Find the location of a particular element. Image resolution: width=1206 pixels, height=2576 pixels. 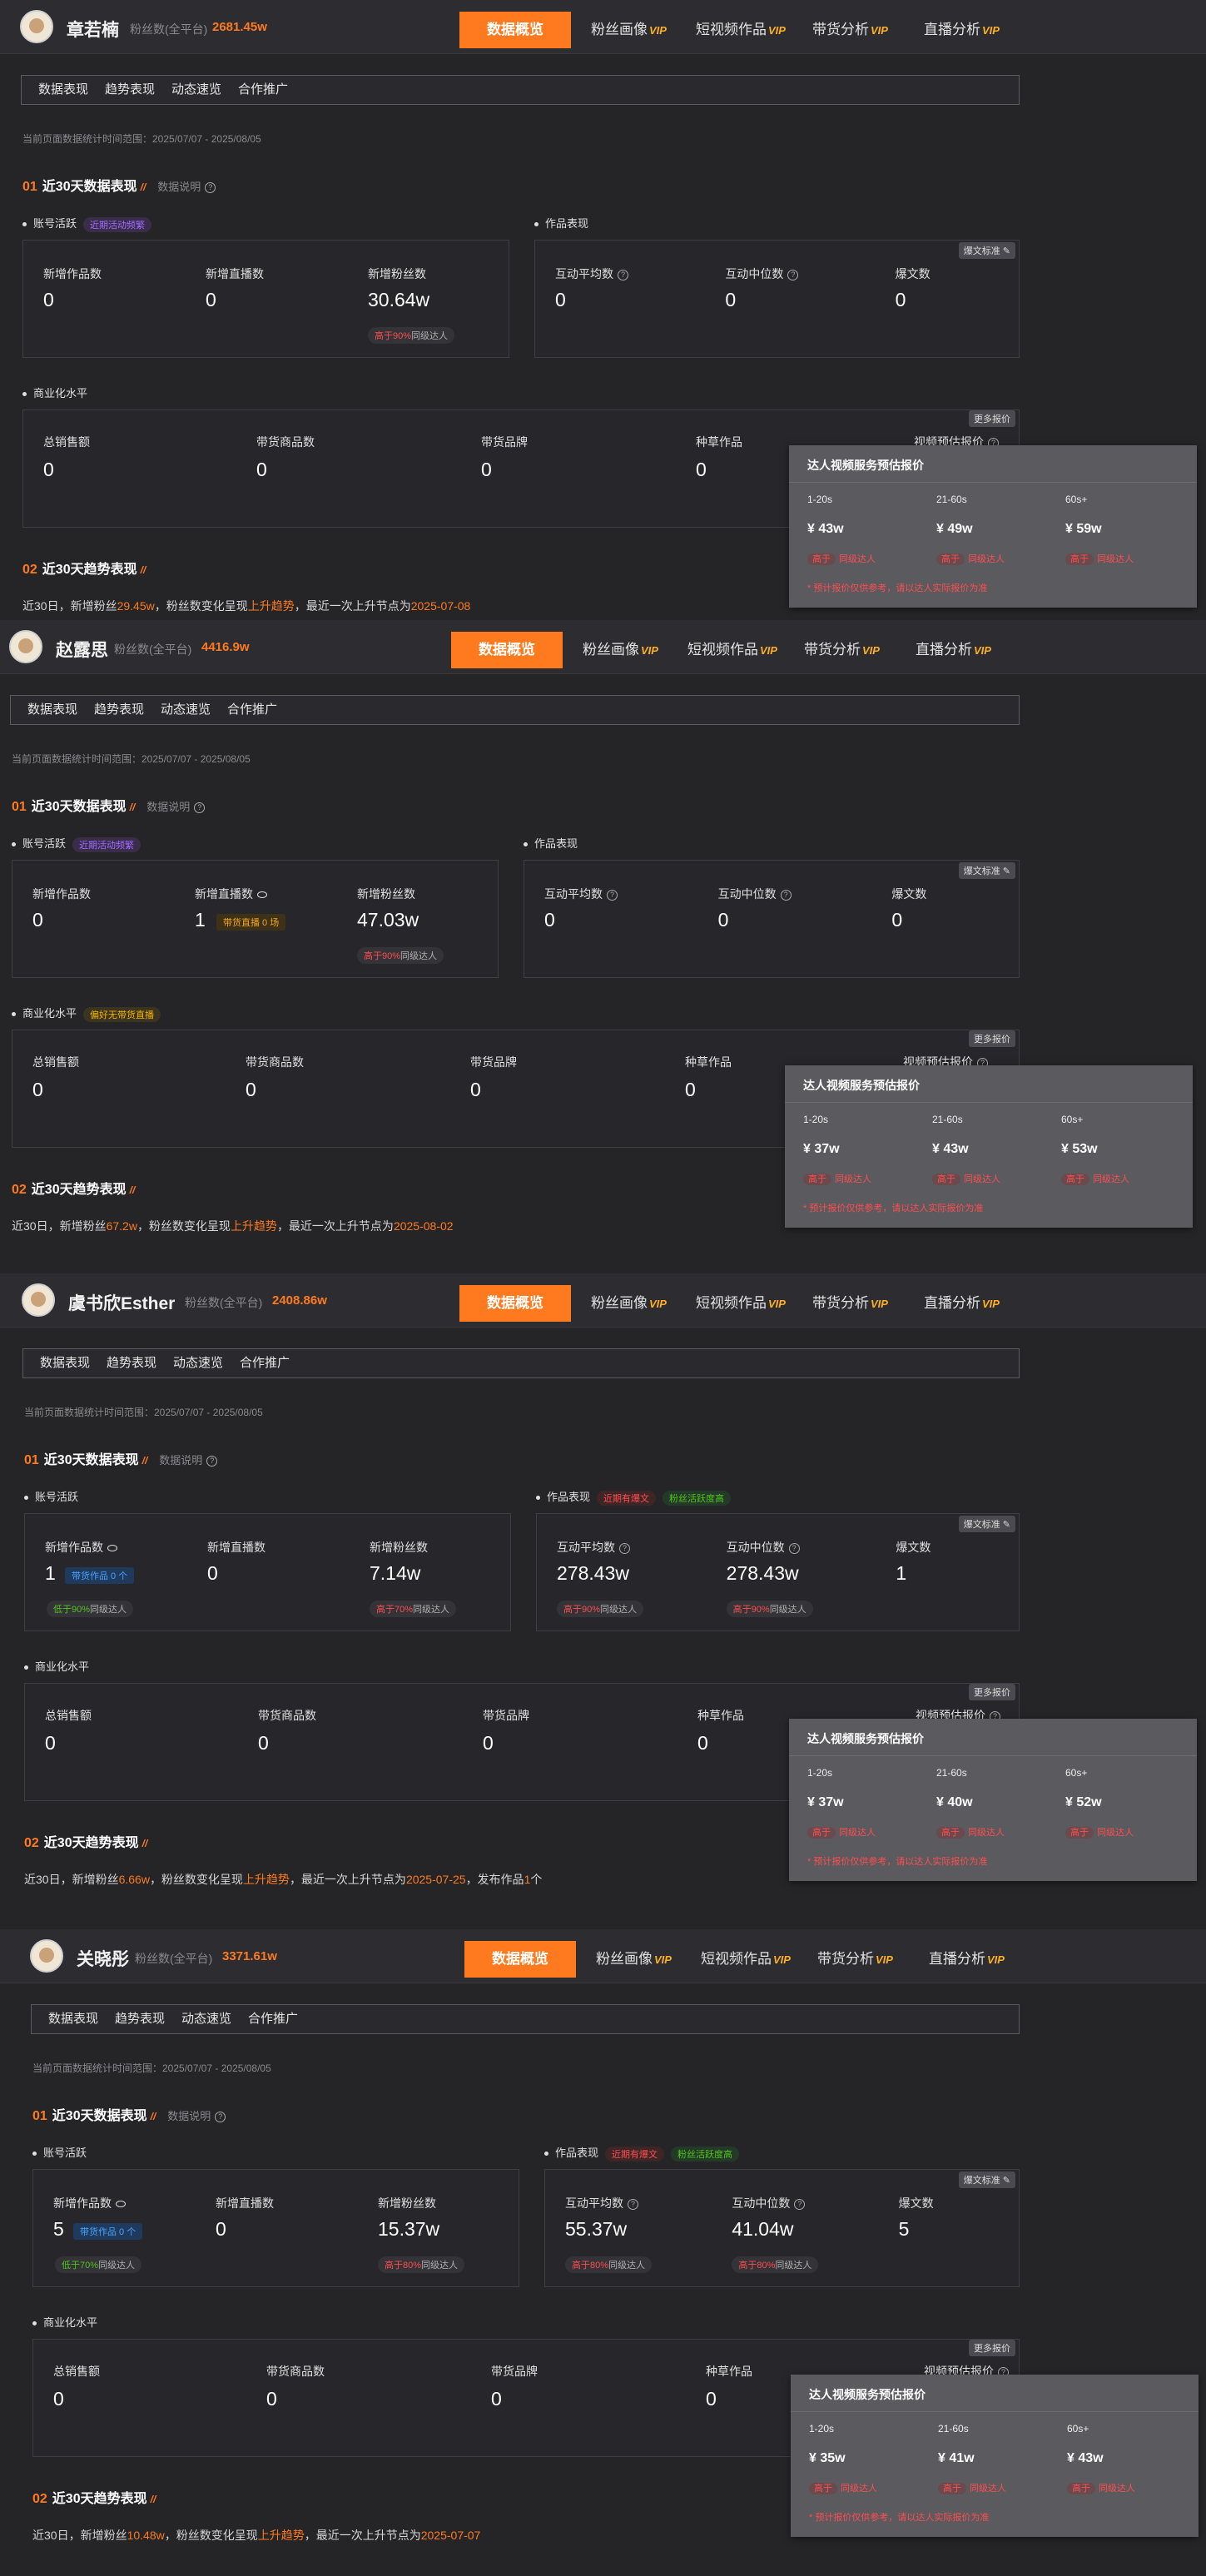

popup-title: 达人视频服务预估报价 is located at coordinates (861, 1085).